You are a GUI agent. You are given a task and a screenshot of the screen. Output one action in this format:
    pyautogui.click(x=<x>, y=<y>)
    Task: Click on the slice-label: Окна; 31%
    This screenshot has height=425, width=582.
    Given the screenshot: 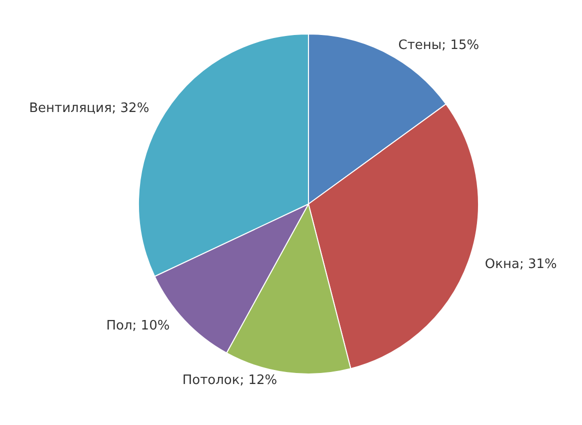 What is the action you would take?
    pyautogui.click(x=520, y=264)
    